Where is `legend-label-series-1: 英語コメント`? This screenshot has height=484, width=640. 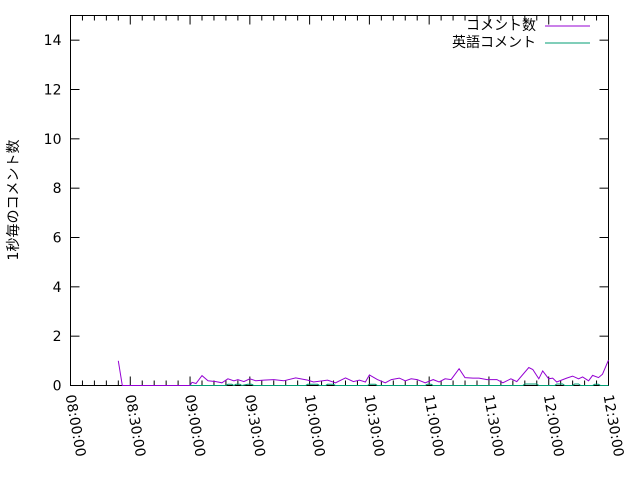
legend-label-series-1: 英語コメント is located at coordinates (494, 42).